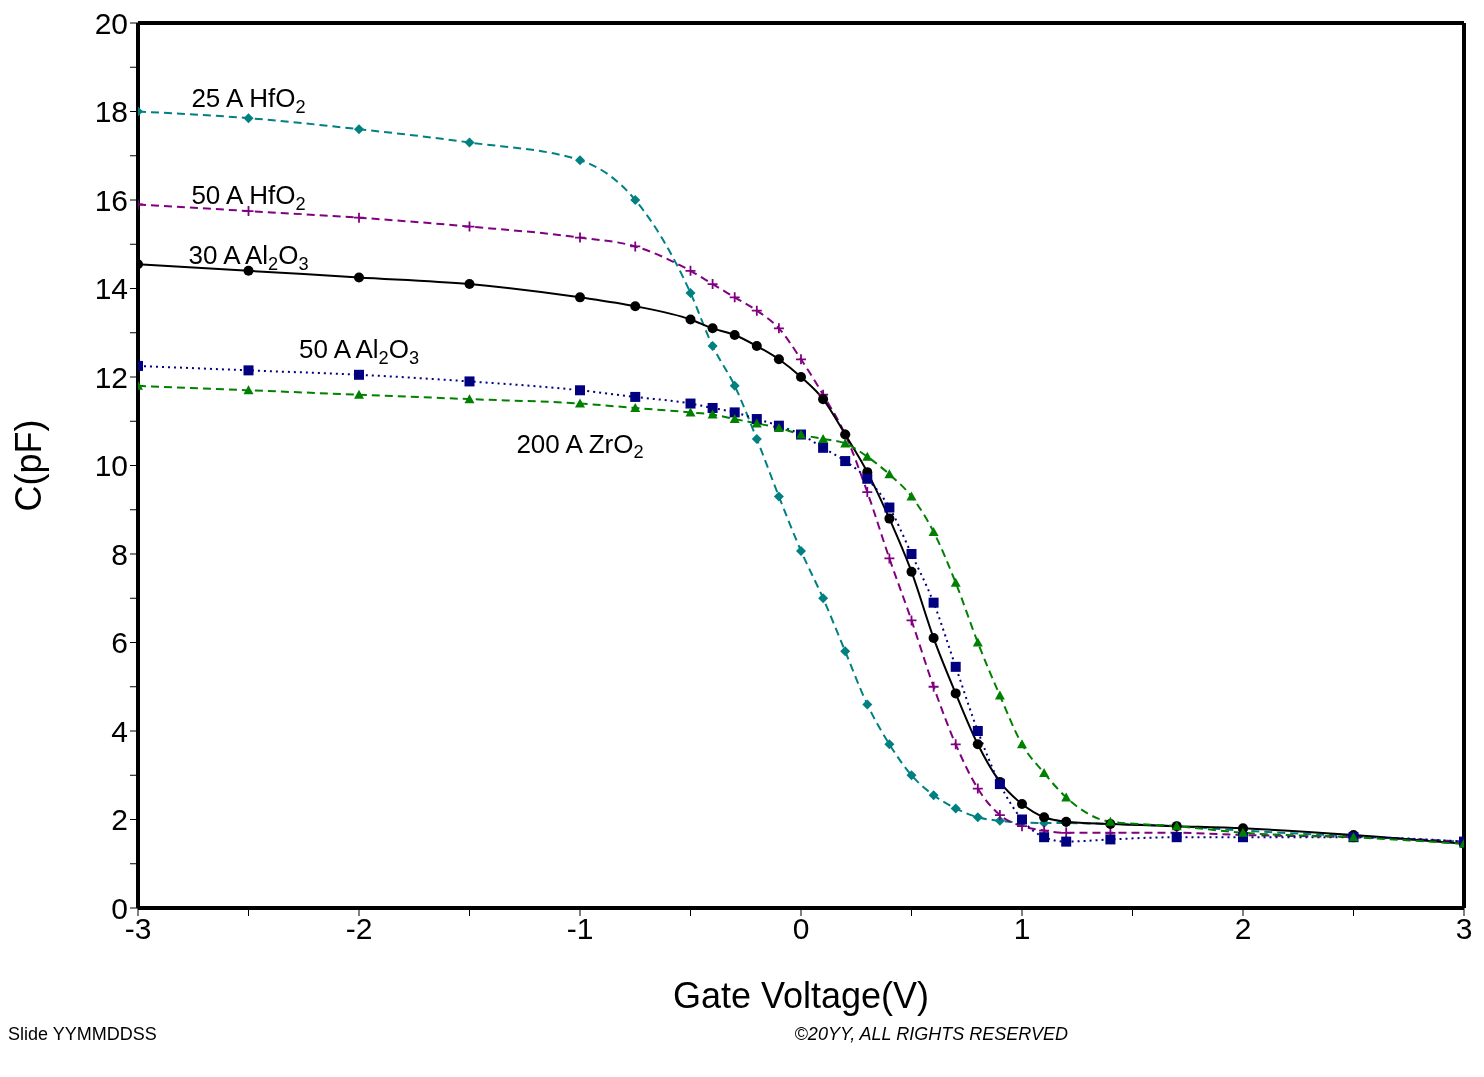 The image size is (1484, 1077). I want to click on series-label: 30 A Al$_{2}$O$_{3}$, so click(248, 256).